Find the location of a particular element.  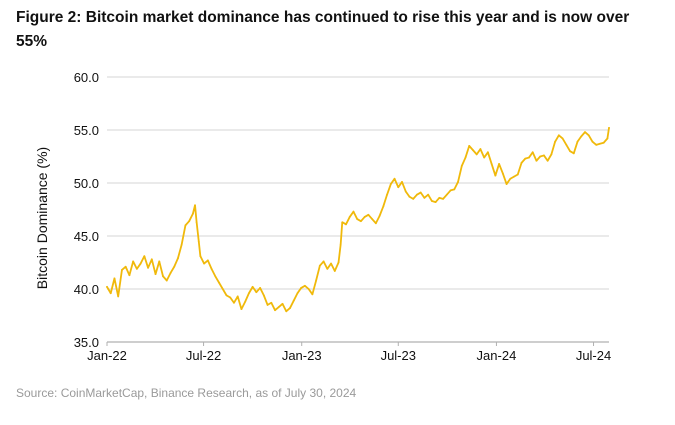

y-tick-labels: 35.0 40.0 45.0 50.0 55.0 60.0 is located at coordinates (86, 210).